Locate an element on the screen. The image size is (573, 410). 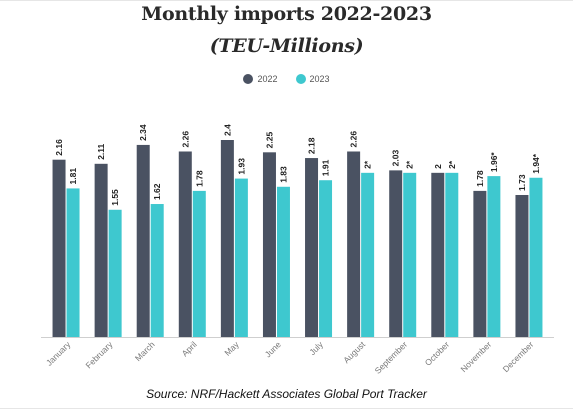
data-label-2023-december: 1.94* is located at coordinates (536, 163).